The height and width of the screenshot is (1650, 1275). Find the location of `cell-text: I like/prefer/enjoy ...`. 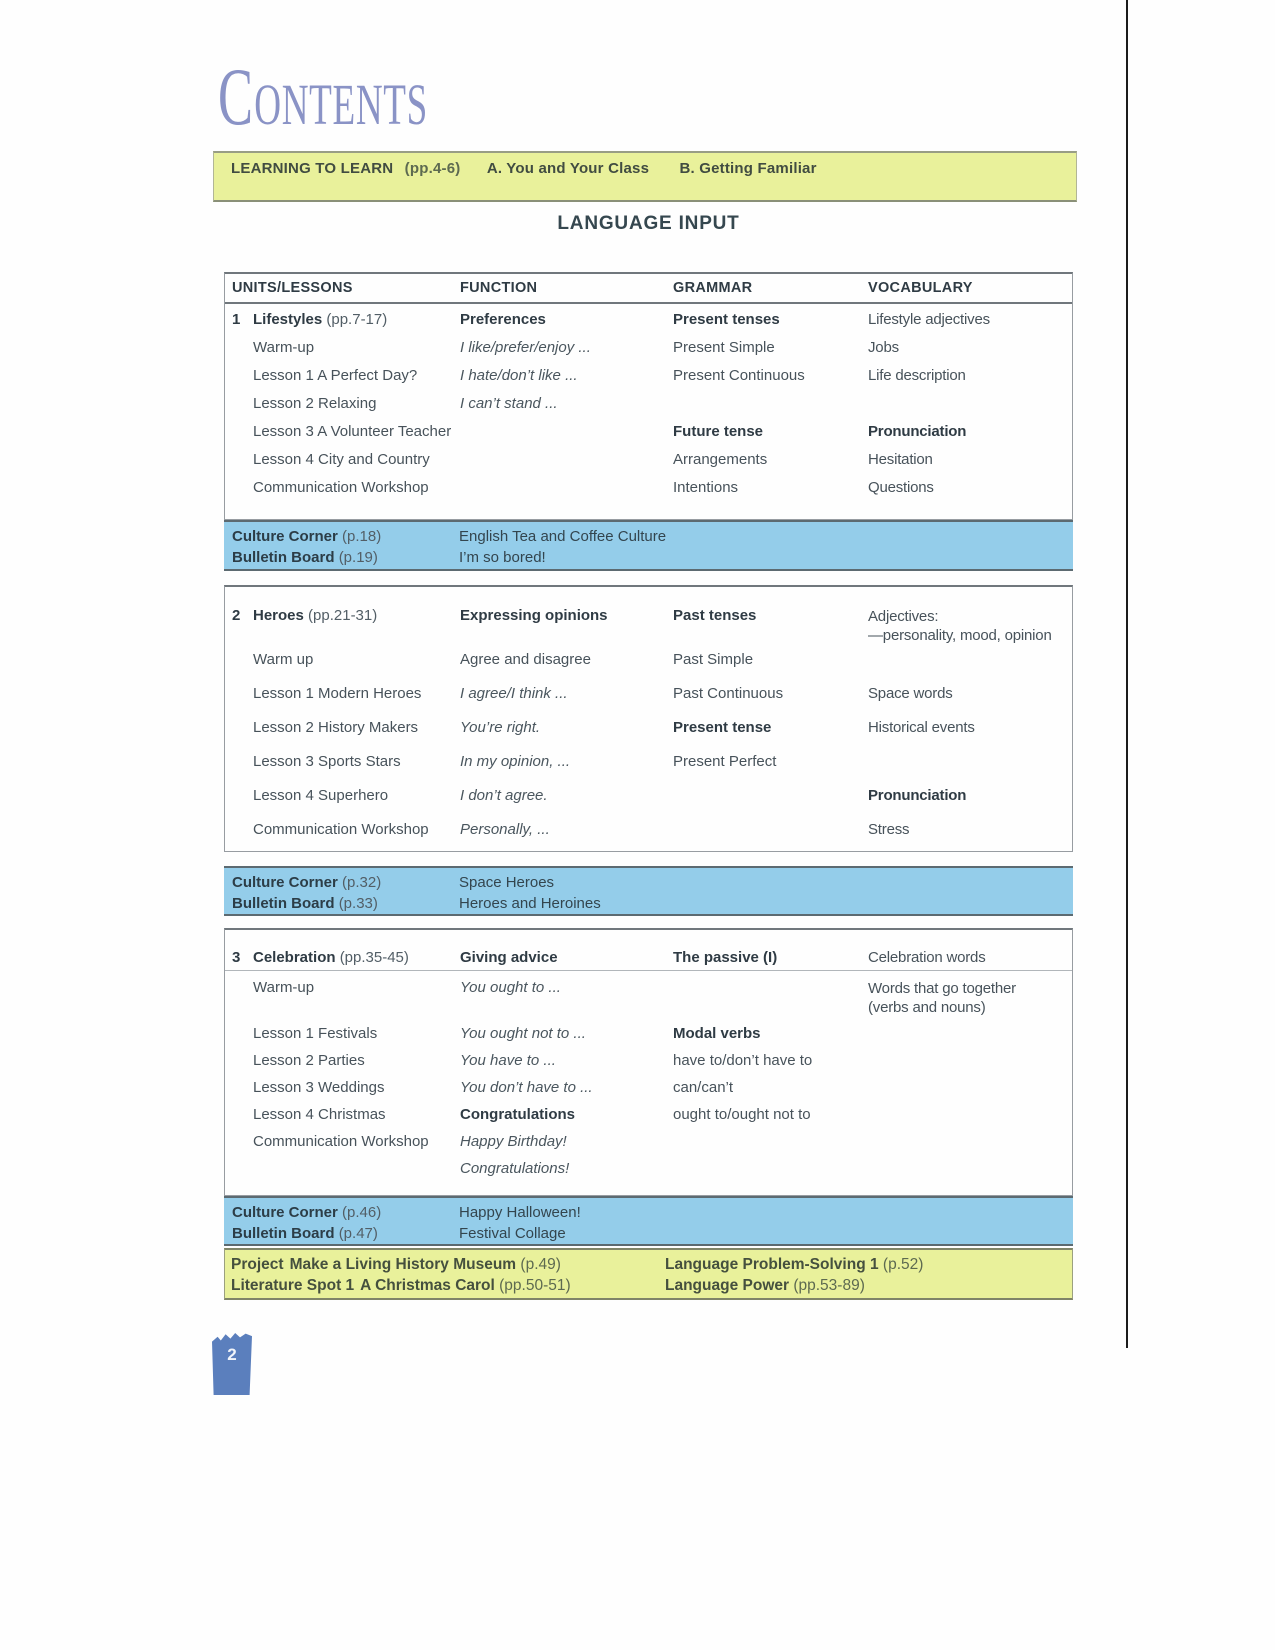

cell-text: I like/prefer/enjoy ... is located at coordinates (525, 347).